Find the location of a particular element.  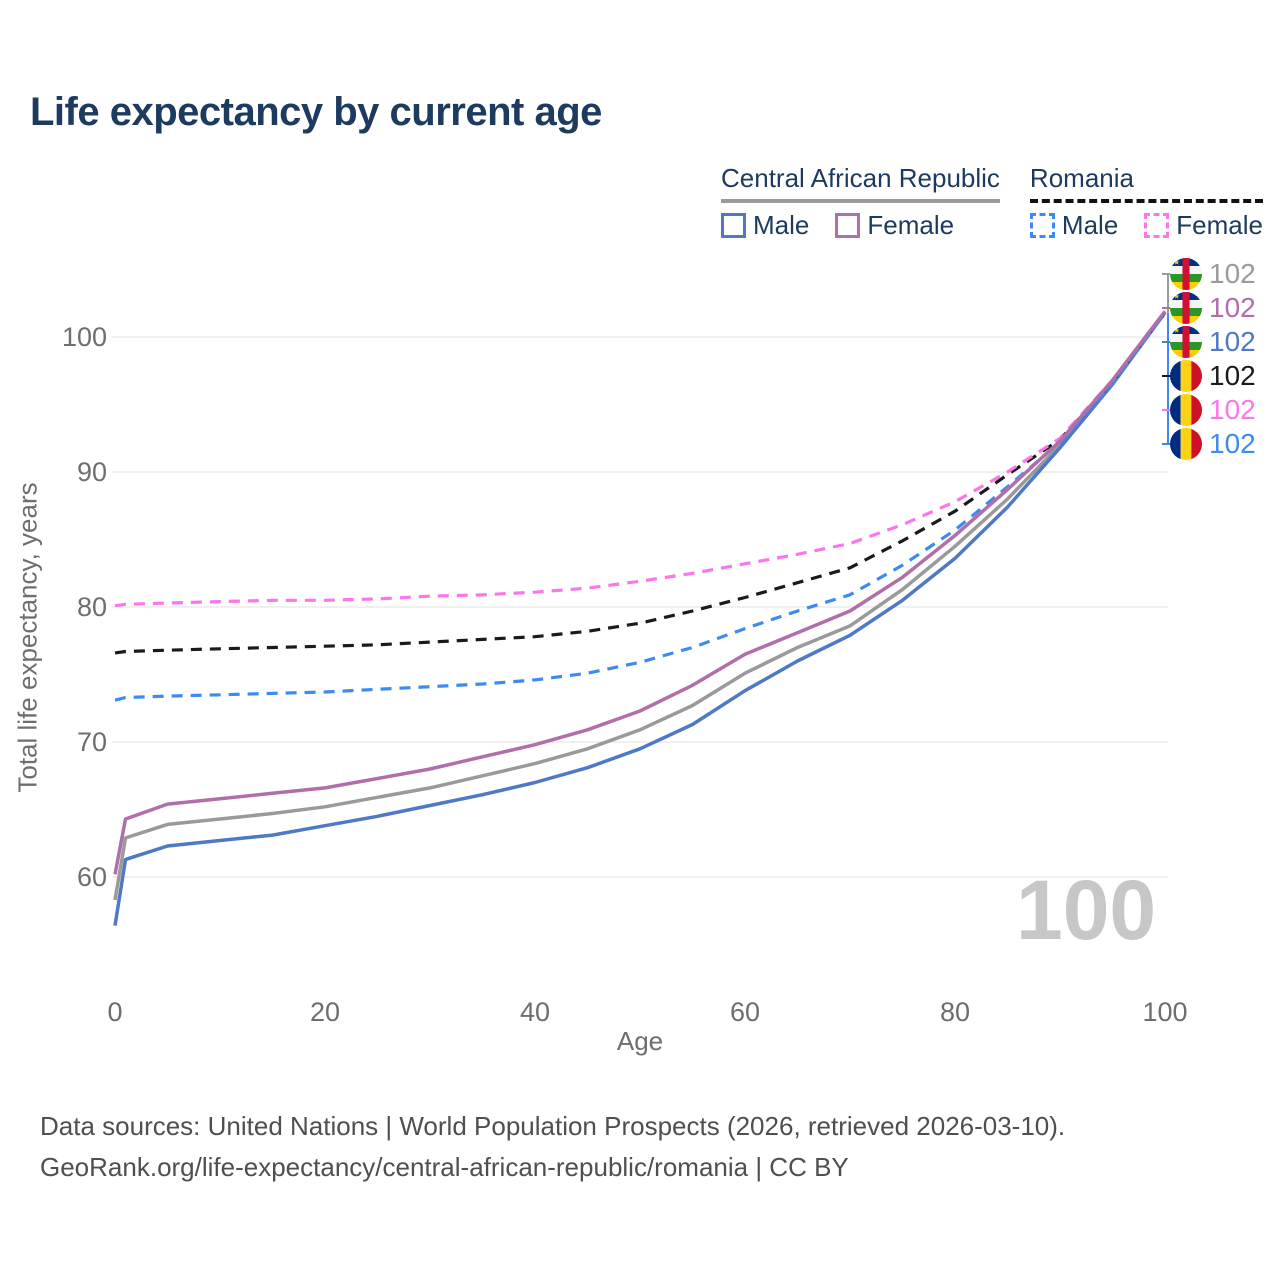

legend-item-central-african-republic-female: Female is located at coordinates (894, 225).